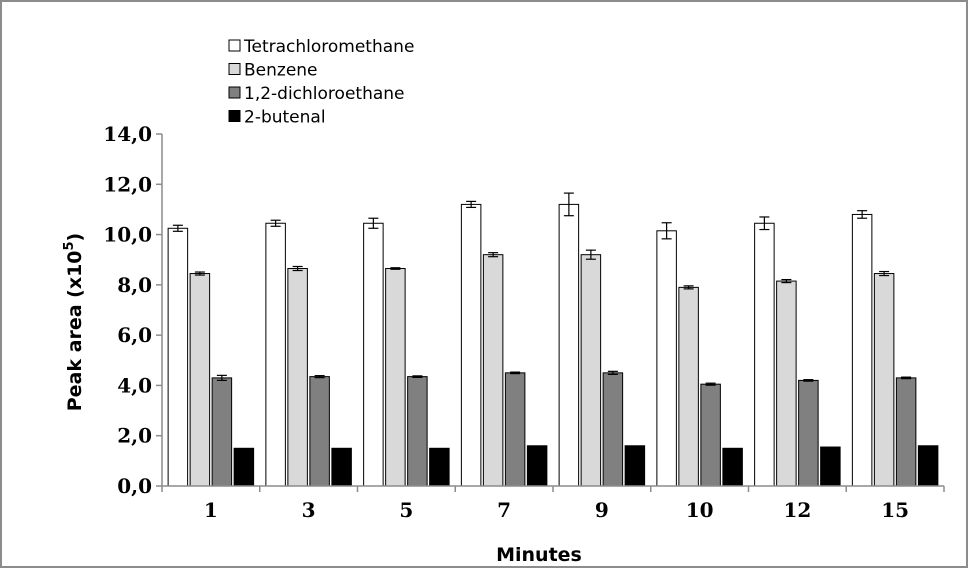  I want to click on x-tick-label: 10, so click(700, 510).